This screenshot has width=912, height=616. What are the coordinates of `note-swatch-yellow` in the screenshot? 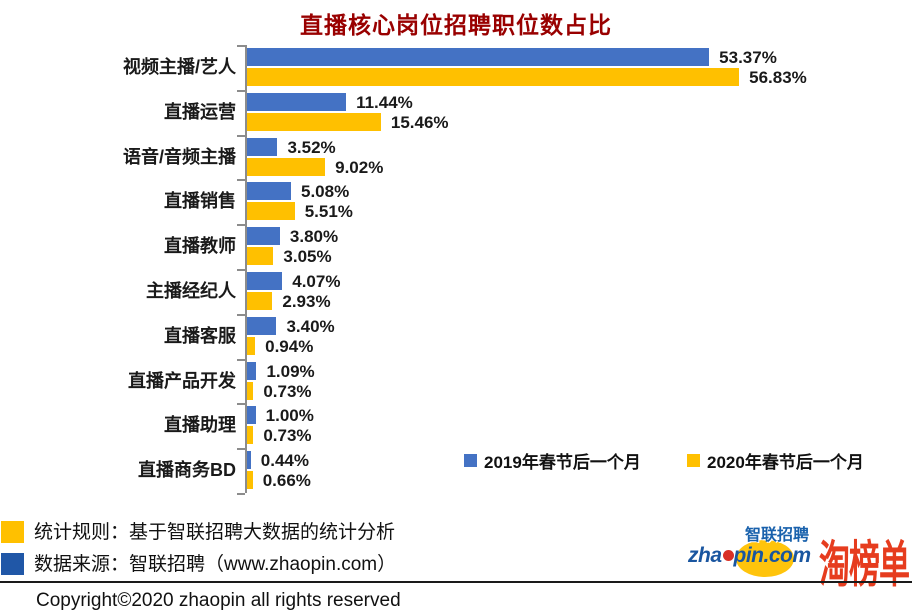 It's located at (12, 532).